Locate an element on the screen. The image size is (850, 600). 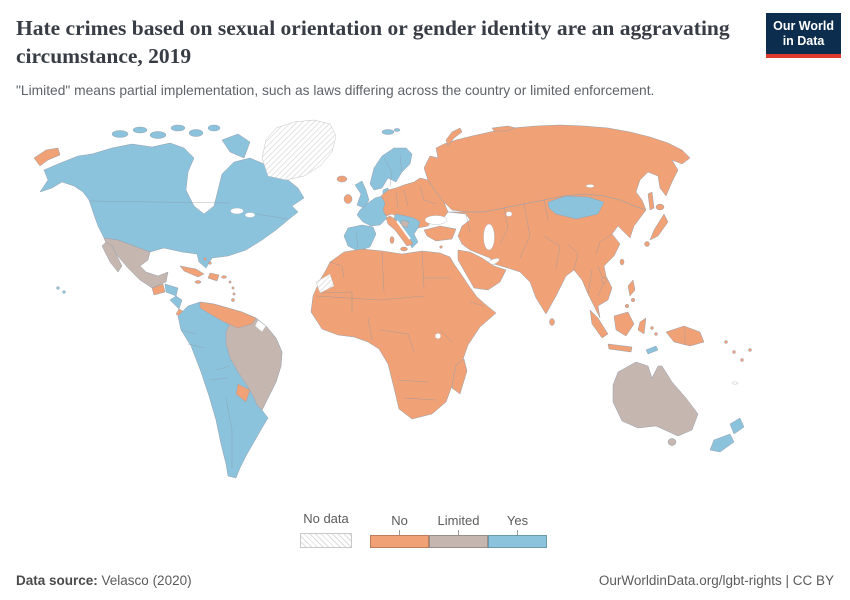
legend-category-yes: Yes is located at coordinates (517, 530).